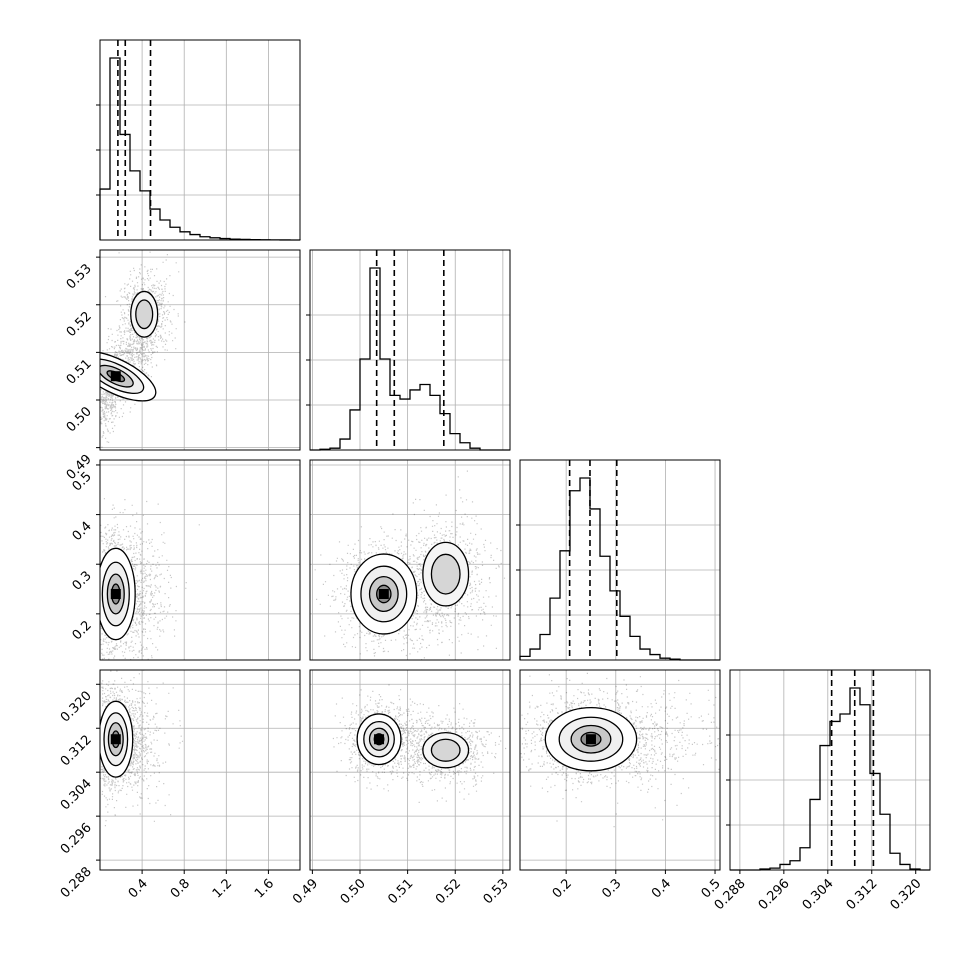 The height and width of the screenshot is (970, 970). Describe the element at coordinates (82, 580) in the screenshot. I see `y-tick-label: 0.3` at that location.